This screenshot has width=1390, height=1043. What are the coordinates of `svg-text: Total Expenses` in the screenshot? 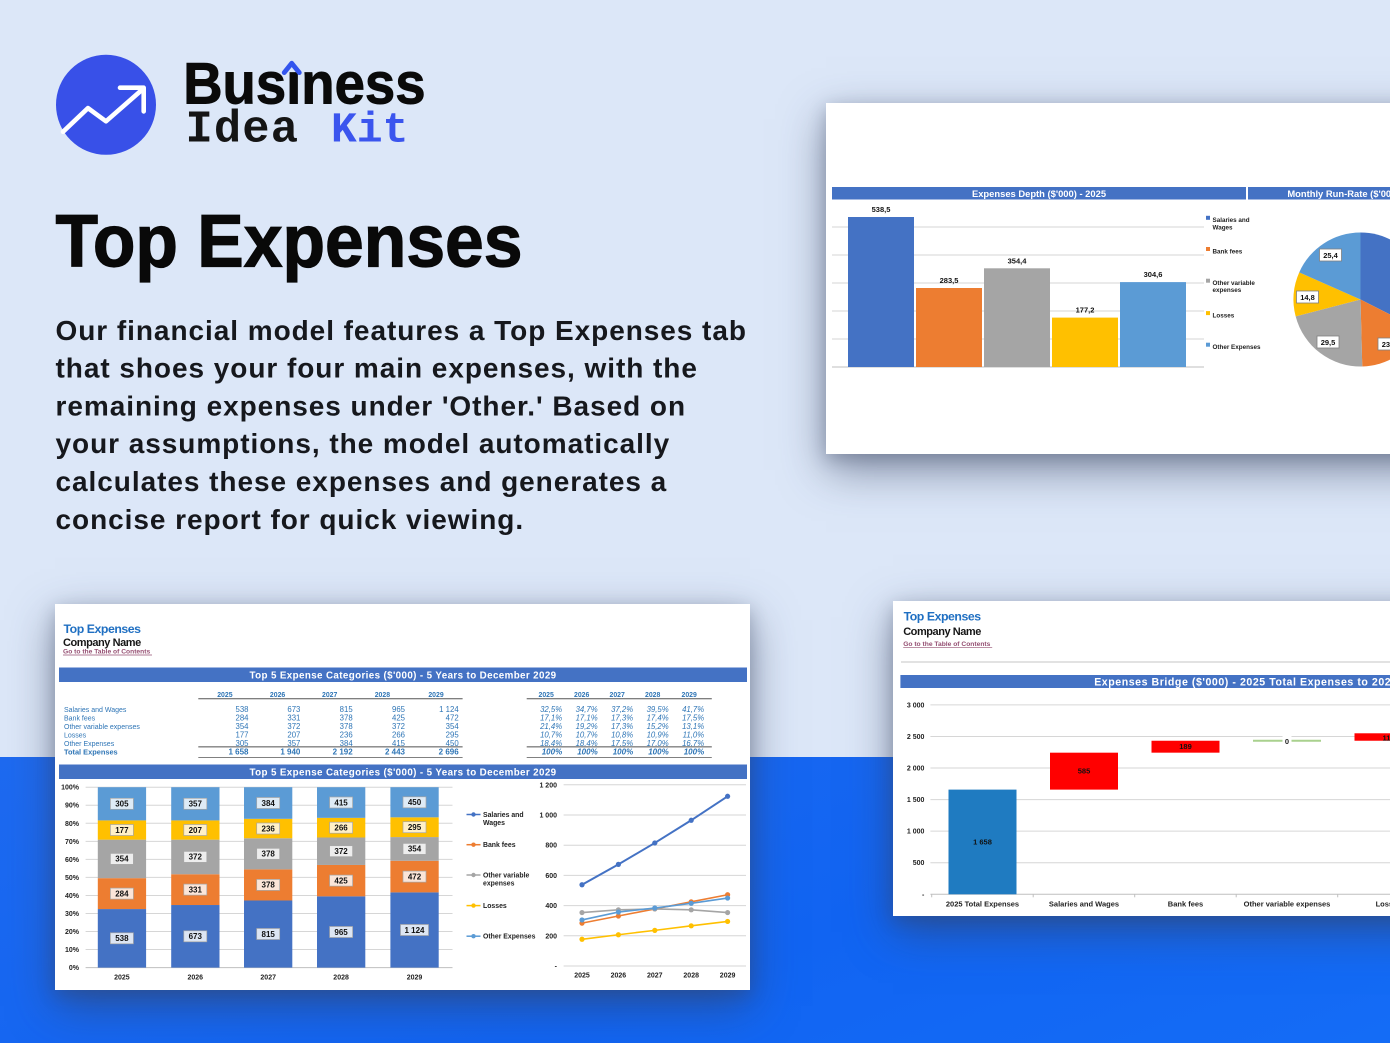 It's located at (91, 752).